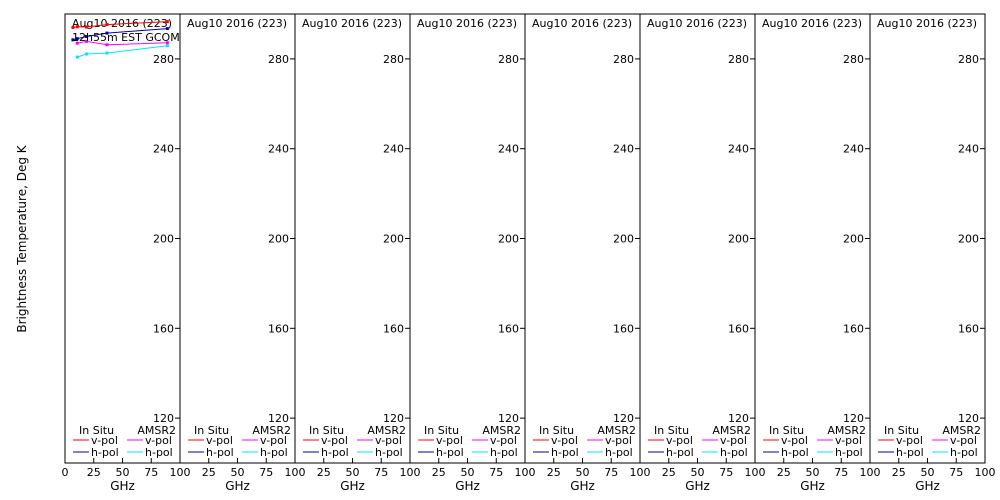 Image resolution: width=1000 pixels, height=500 pixels. Describe the element at coordinates (77, 43) in the screenshot. I see `data-point-amsr2_v` at that location.